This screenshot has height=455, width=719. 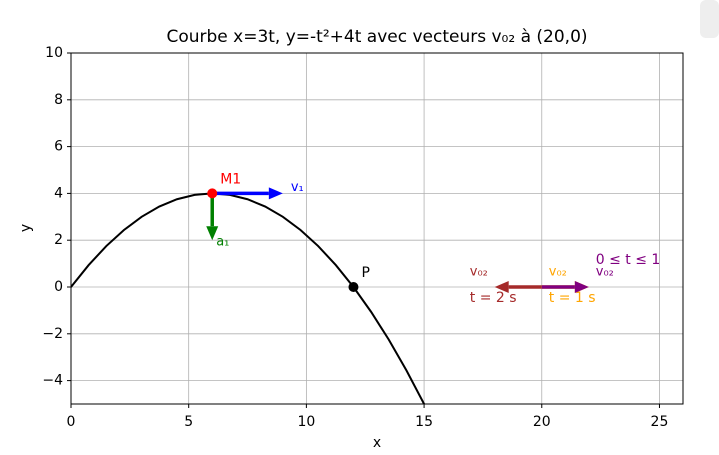 I want to click on vector-note: t = 1 s, so click(x=572, y=298).